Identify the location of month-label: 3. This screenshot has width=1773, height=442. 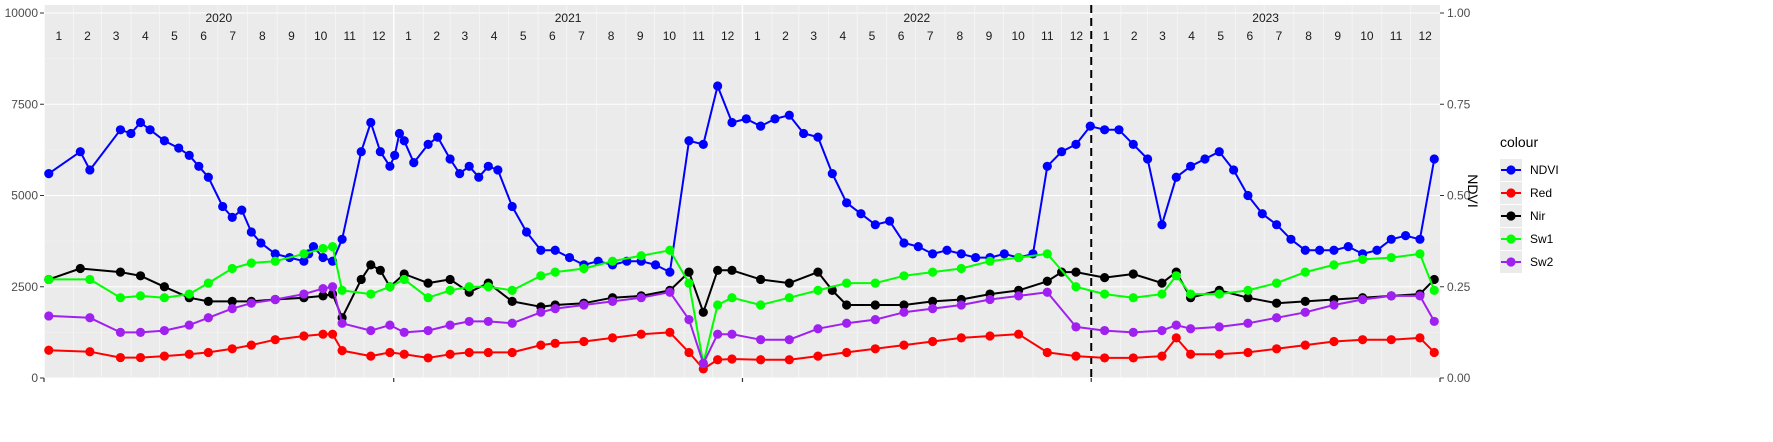
(1162, 36).